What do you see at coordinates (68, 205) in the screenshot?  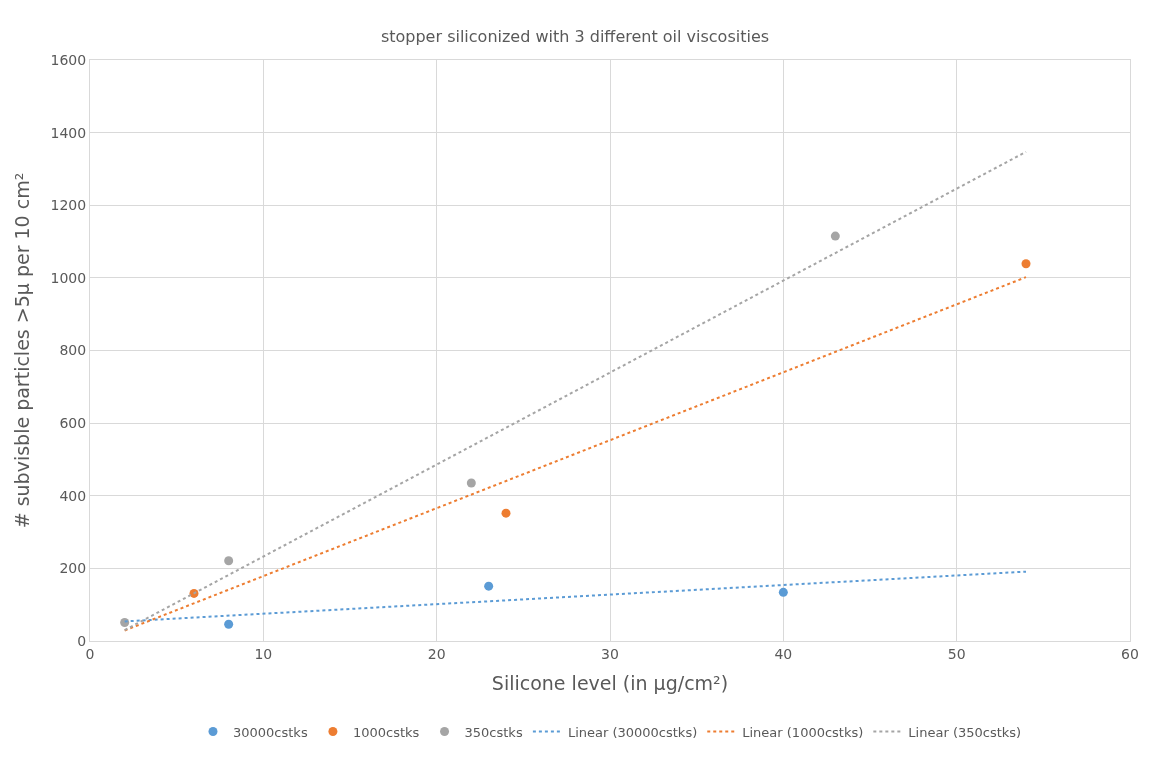 I see `y-tick-label: 1200` at bounding box center [68, 205].